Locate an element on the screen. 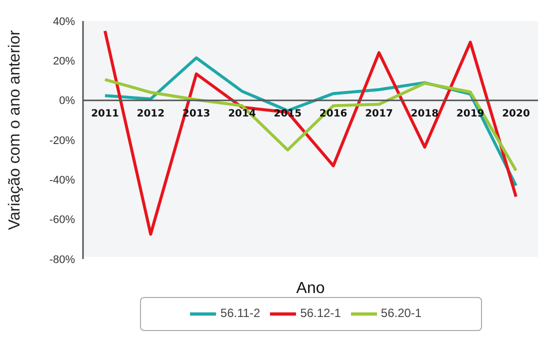  legend-label: 56.12-1 is located at coordinates (320, 313).